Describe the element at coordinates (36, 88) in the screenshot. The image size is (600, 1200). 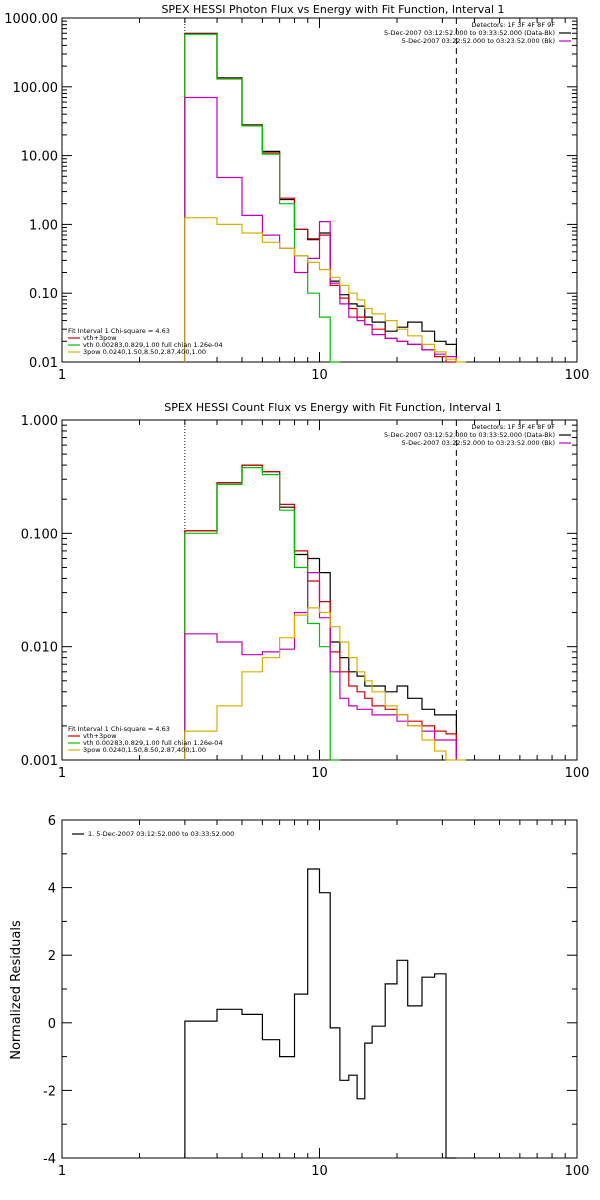
I see `y-tick-label: 100.00` at that location.